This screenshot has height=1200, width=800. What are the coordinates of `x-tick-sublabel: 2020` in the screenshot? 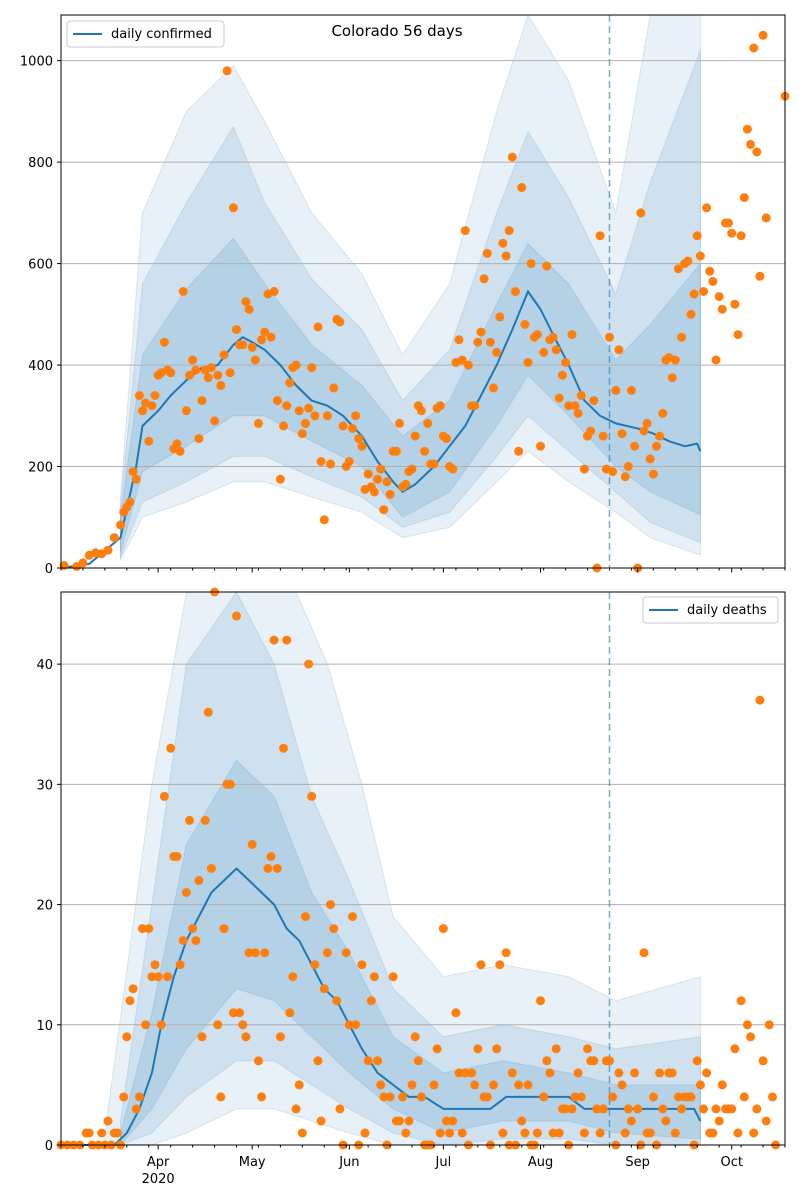 It's located at (158, 1179).